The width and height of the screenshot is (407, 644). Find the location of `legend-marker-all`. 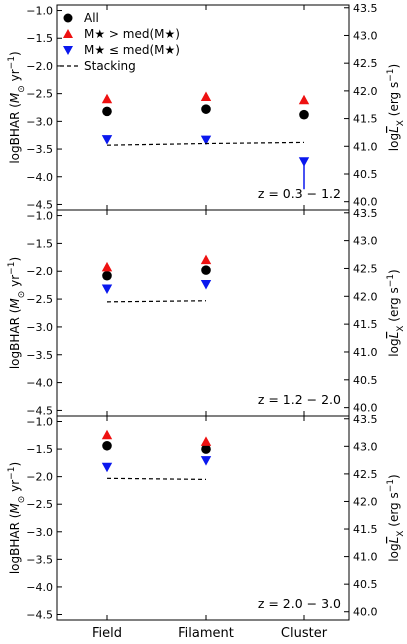

legend-marker-all is located at coordinates (68, 18).